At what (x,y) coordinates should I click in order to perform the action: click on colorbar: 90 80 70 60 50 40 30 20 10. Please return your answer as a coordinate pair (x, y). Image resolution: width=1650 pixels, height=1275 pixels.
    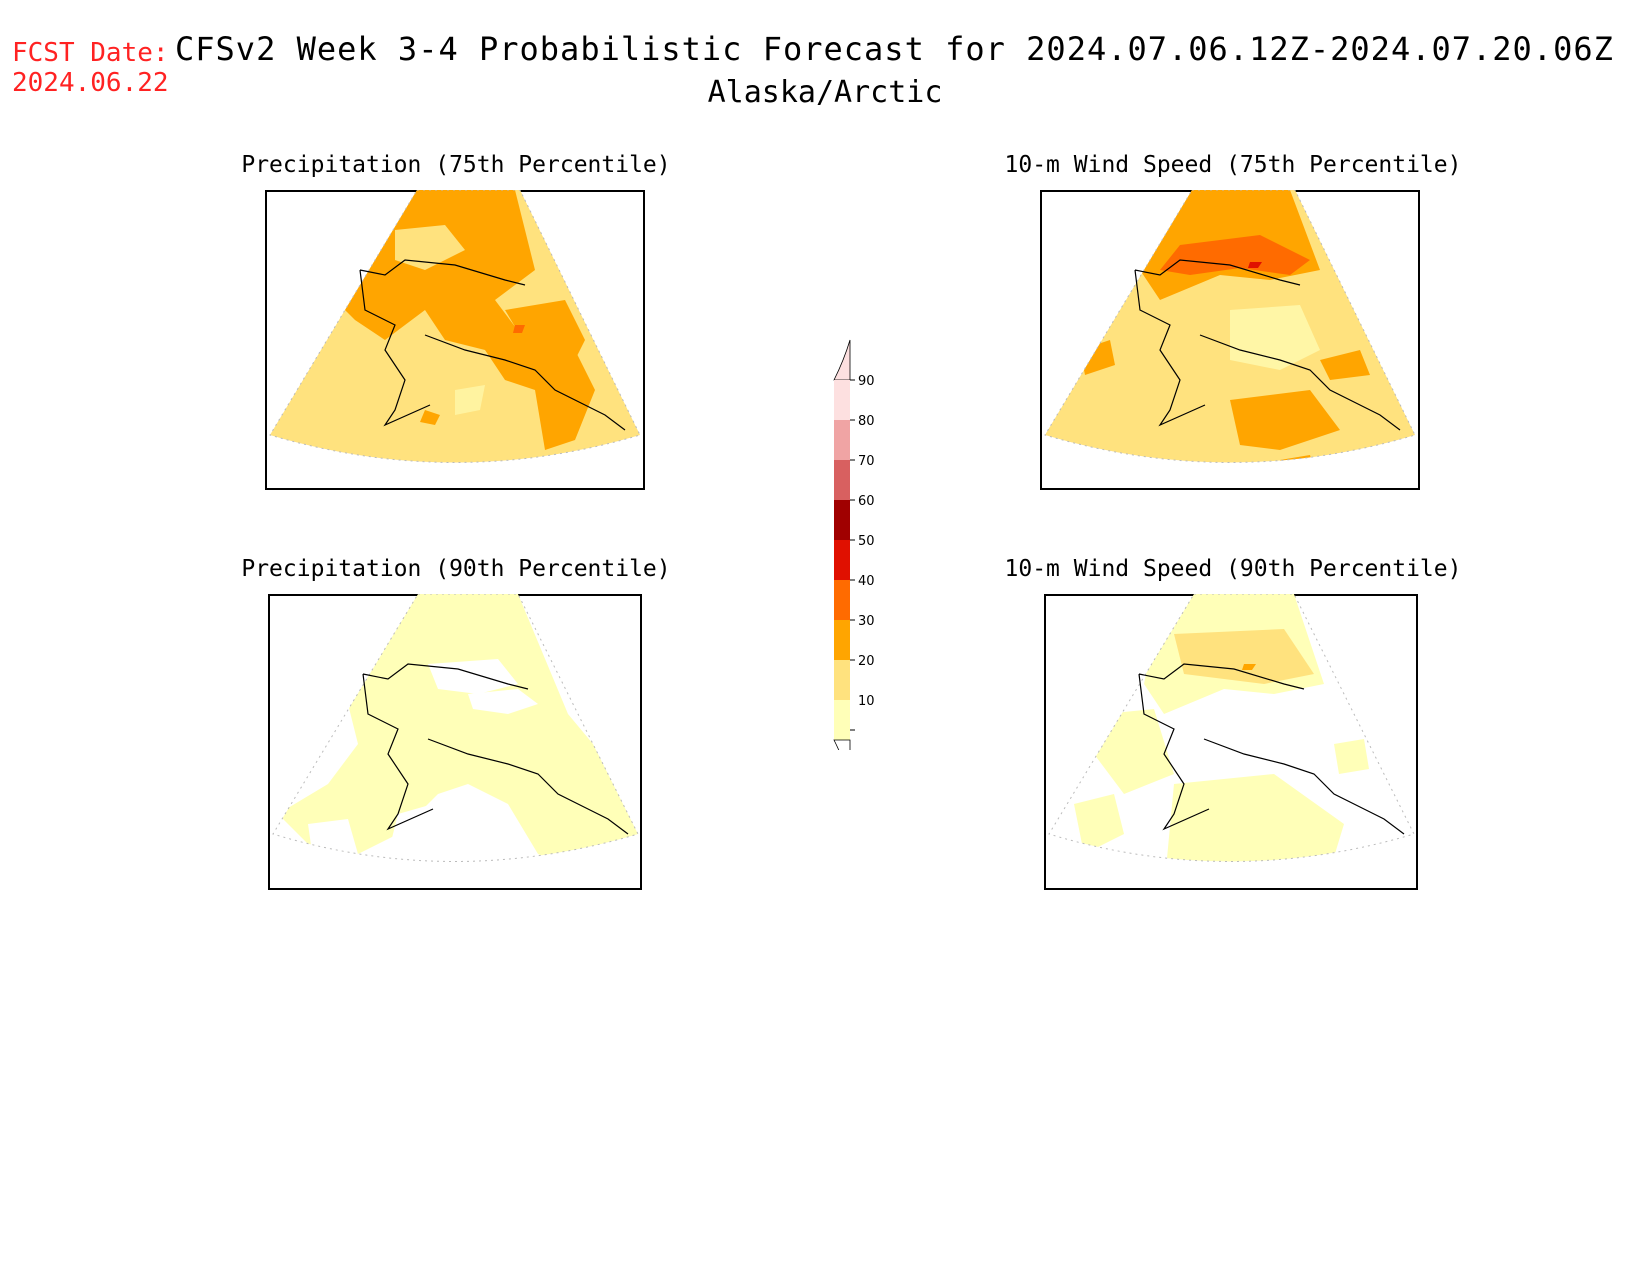
    Looking at the image, I should click on (854, 544).